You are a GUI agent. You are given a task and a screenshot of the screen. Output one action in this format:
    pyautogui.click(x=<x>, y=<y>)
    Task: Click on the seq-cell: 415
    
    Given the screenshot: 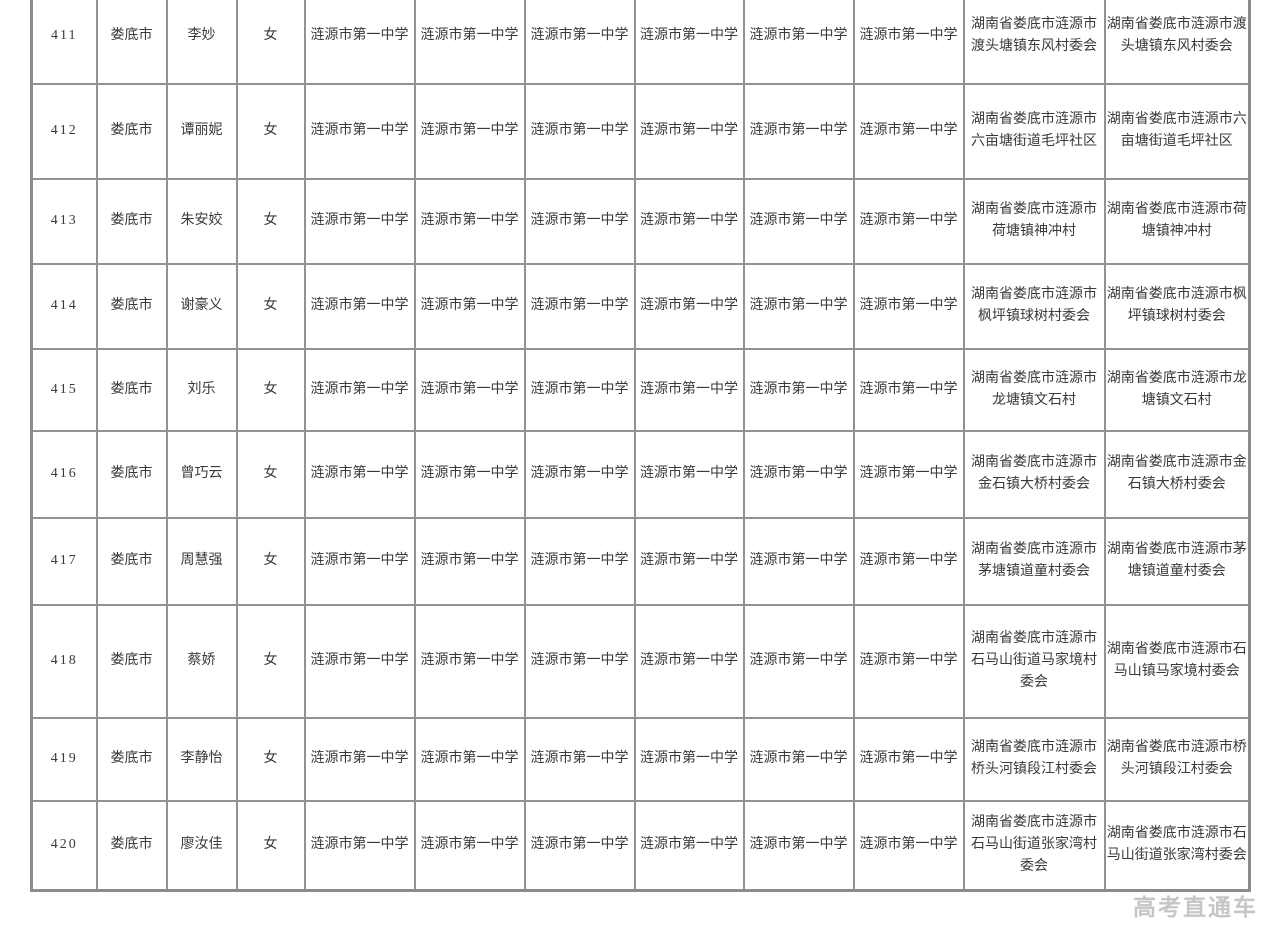 What is the action you would take?
    pyautogui.click(x=64, y=389)
    